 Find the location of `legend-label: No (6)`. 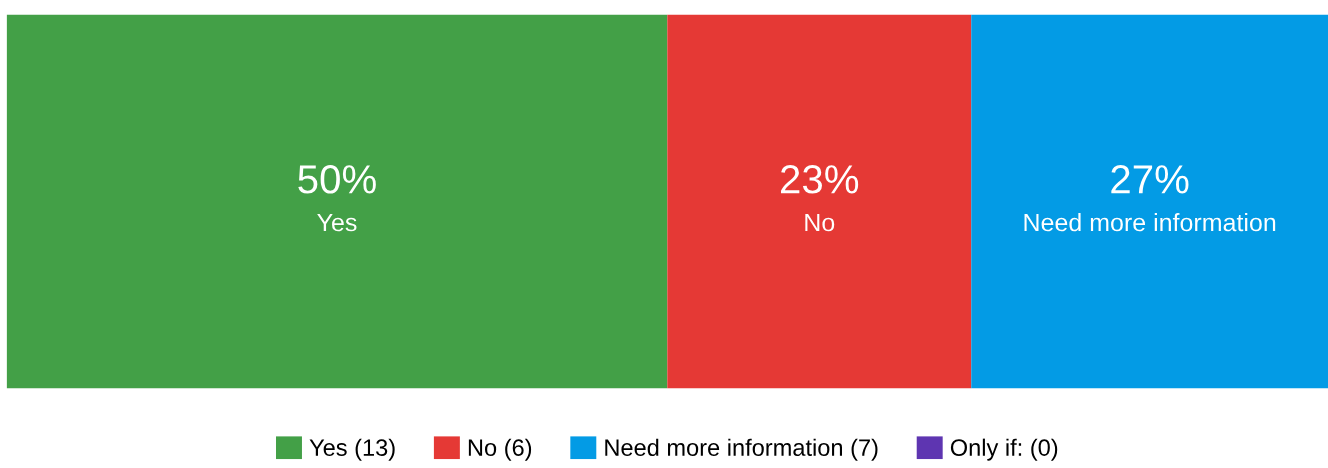

legend-label: No (6) is located at coordinates (500, 449).